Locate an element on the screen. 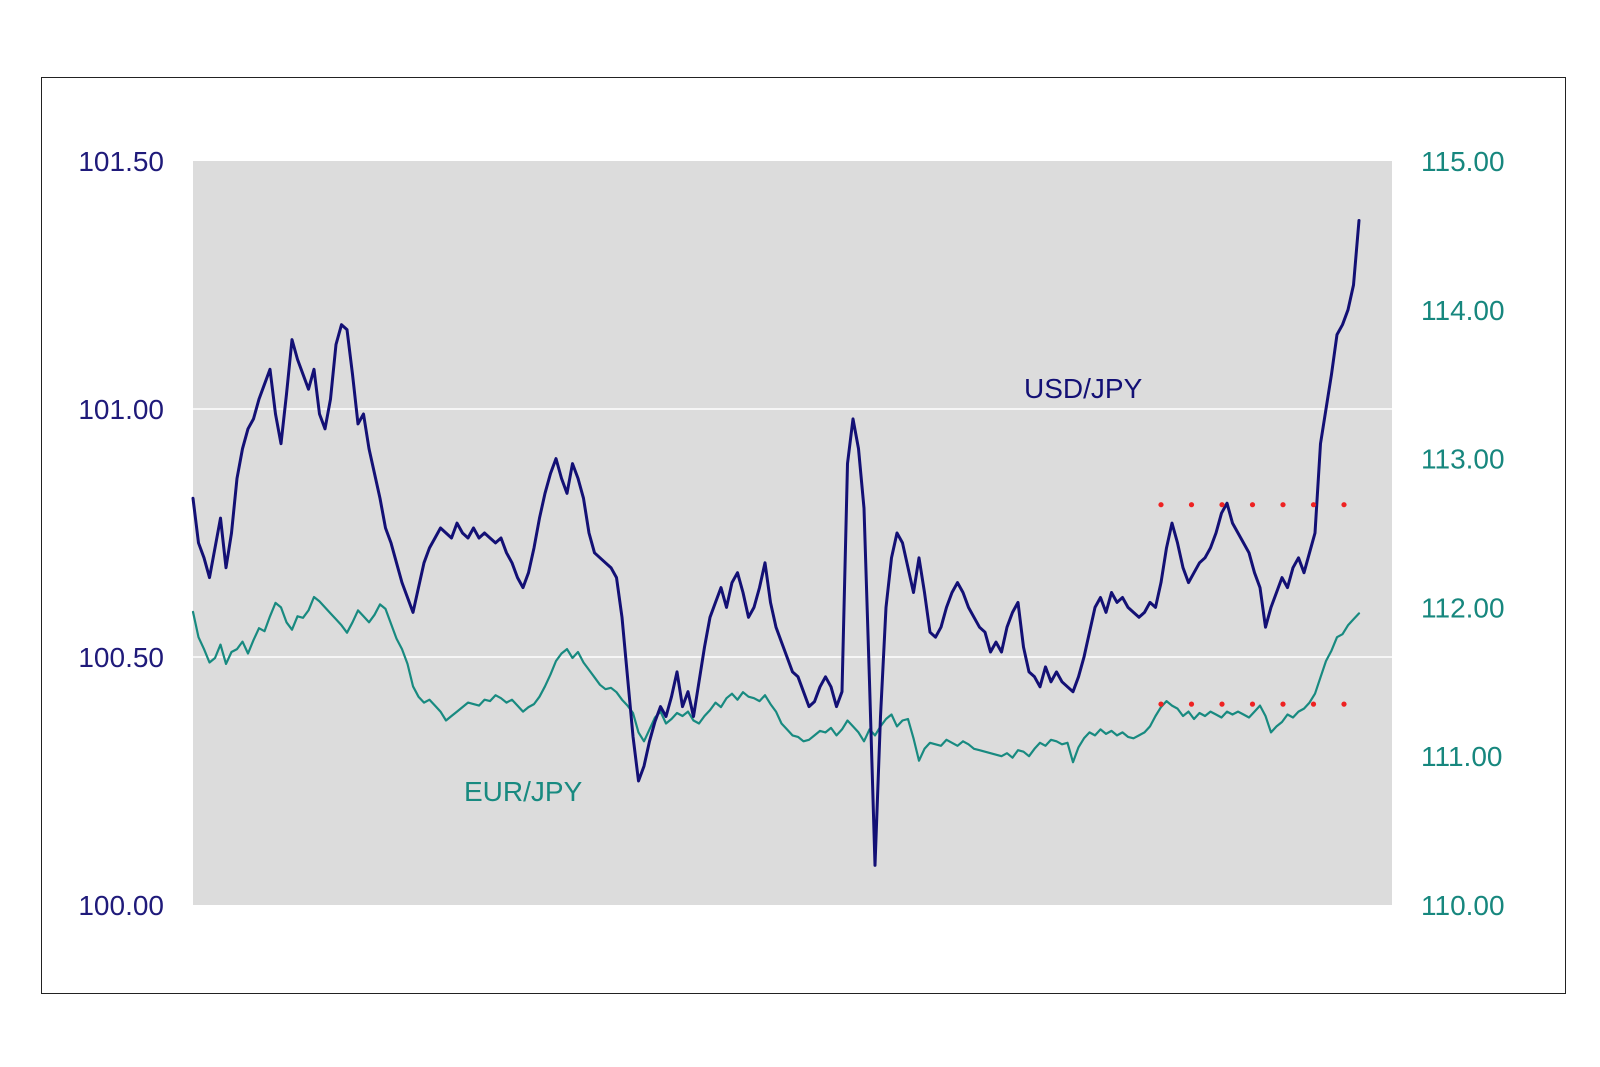 The height and width of the screenshot is (1067, 1600). series-line-eur-jpy is located at coordinates (776, 679).